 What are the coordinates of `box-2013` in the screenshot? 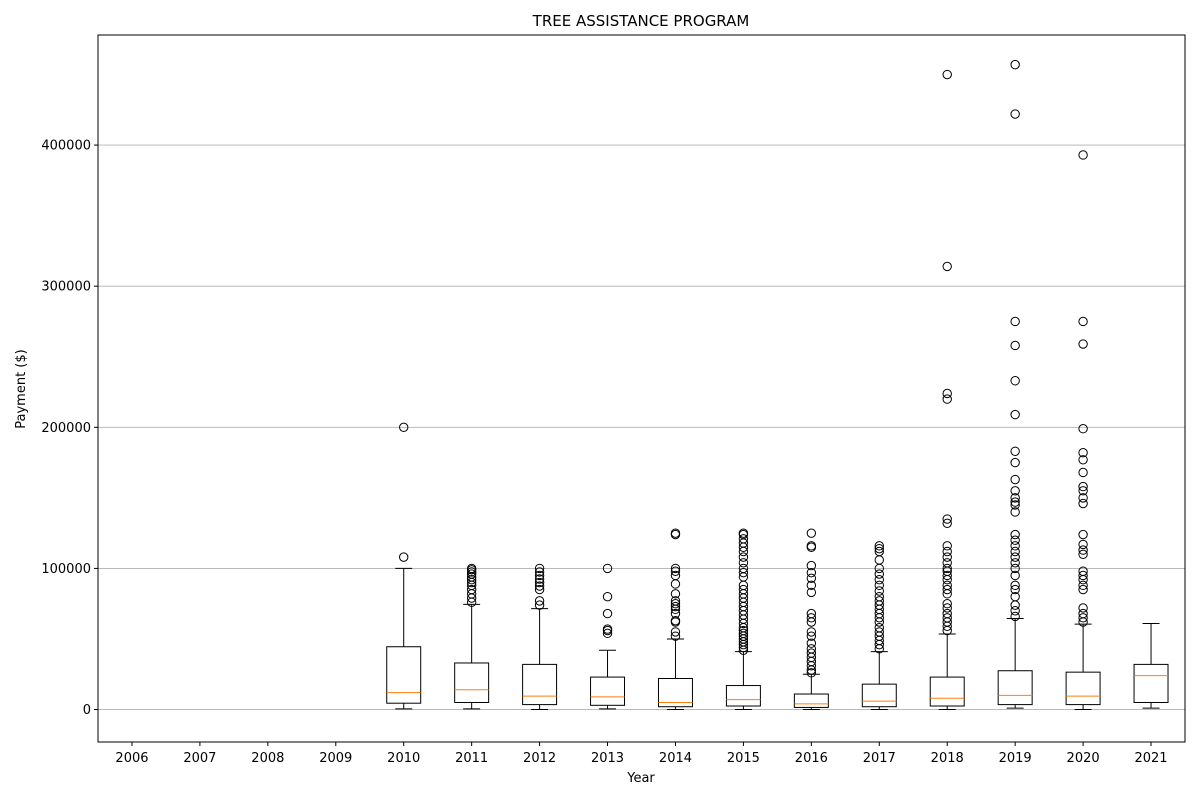 It's located at (608, 636).